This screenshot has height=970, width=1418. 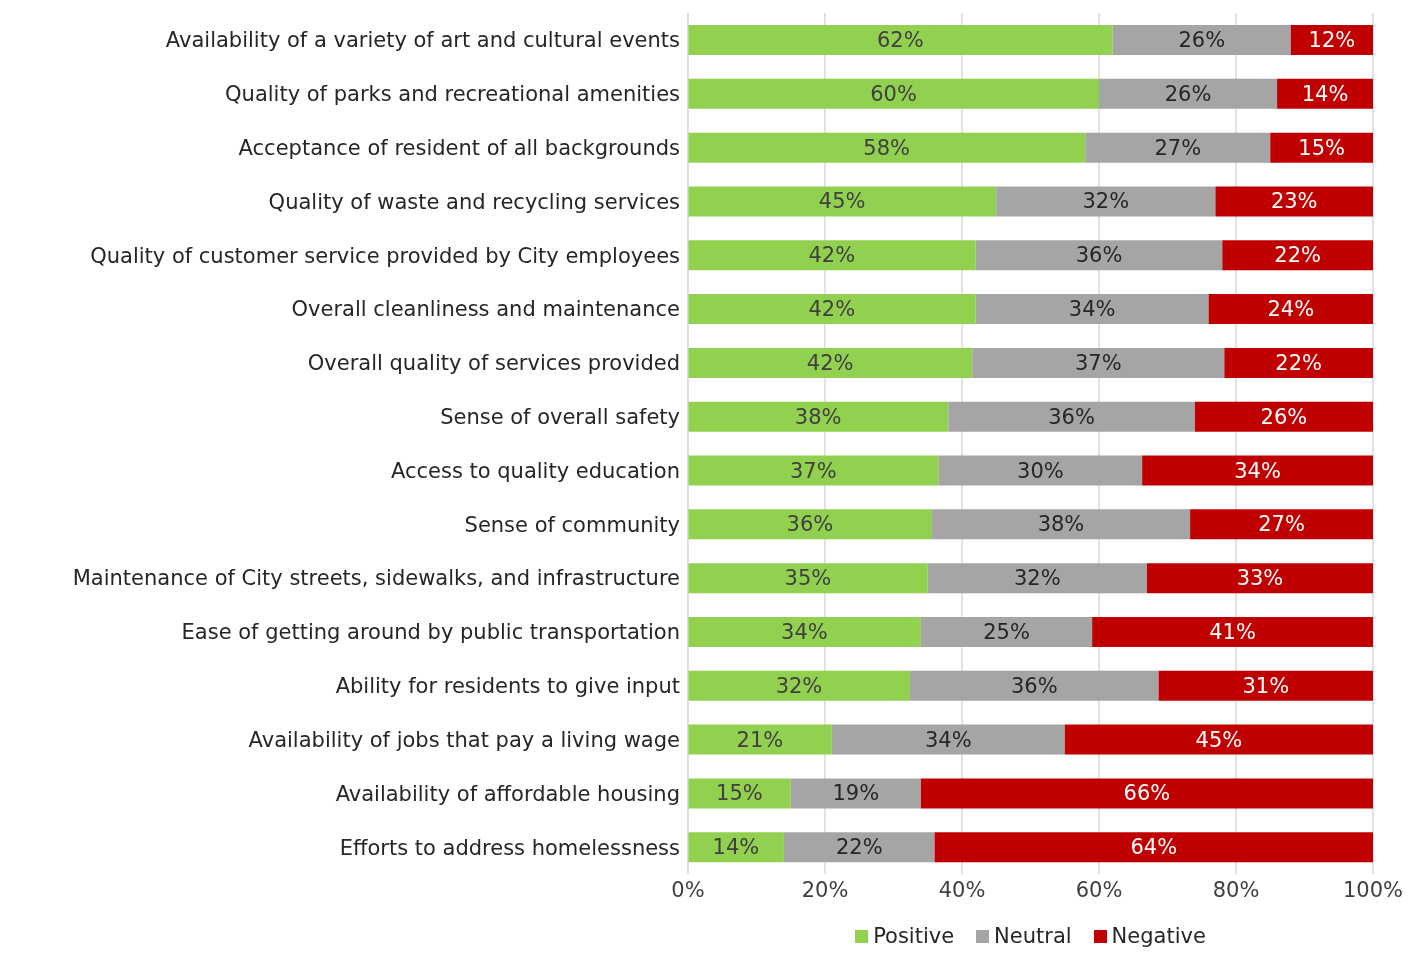 I want to click on data-label: 24%, so click(x=1291, y=309).